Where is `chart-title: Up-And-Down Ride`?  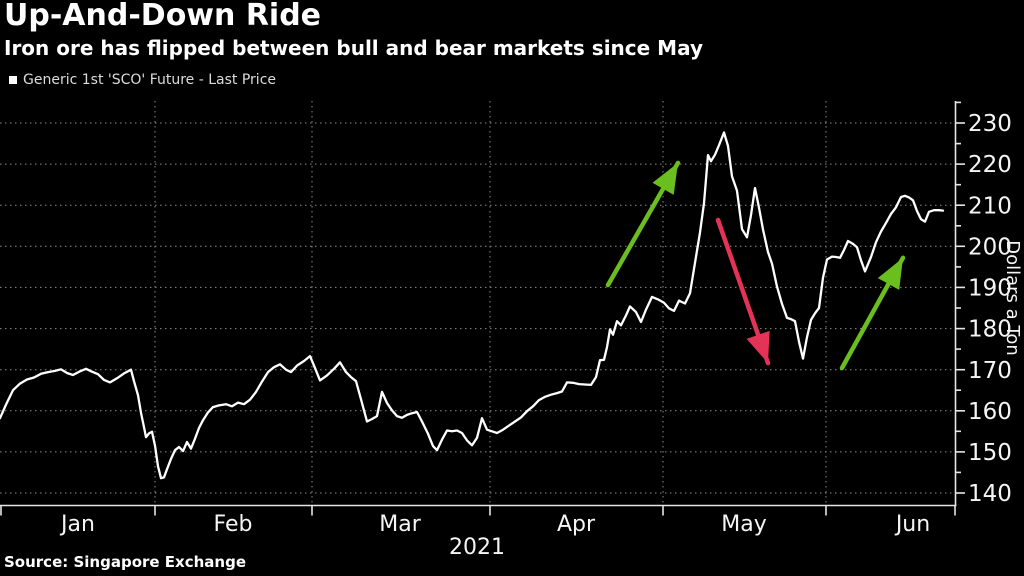
chart-title: Up-And-Down Ride is located at coordinates (163, 16).